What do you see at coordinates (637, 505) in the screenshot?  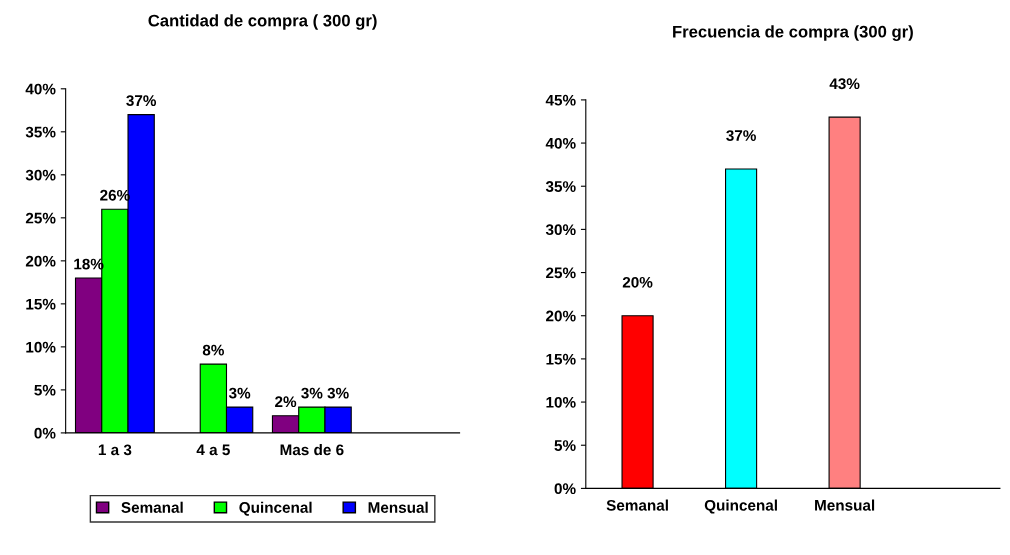 I see `x-tick-label: Semanal` at bounding box center [637, 505].